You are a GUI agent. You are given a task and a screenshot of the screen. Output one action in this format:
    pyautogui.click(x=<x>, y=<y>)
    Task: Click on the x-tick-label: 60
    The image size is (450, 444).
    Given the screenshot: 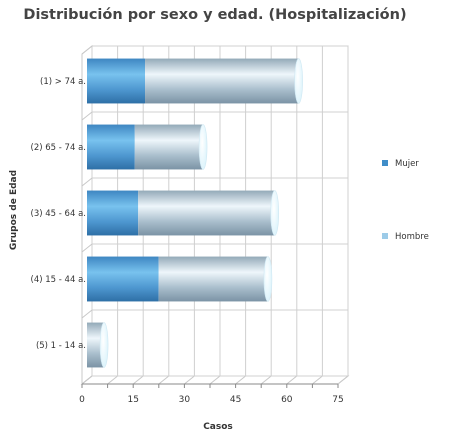 What is the action you would take?
    pyautogui.click(x=287, y=400)
    